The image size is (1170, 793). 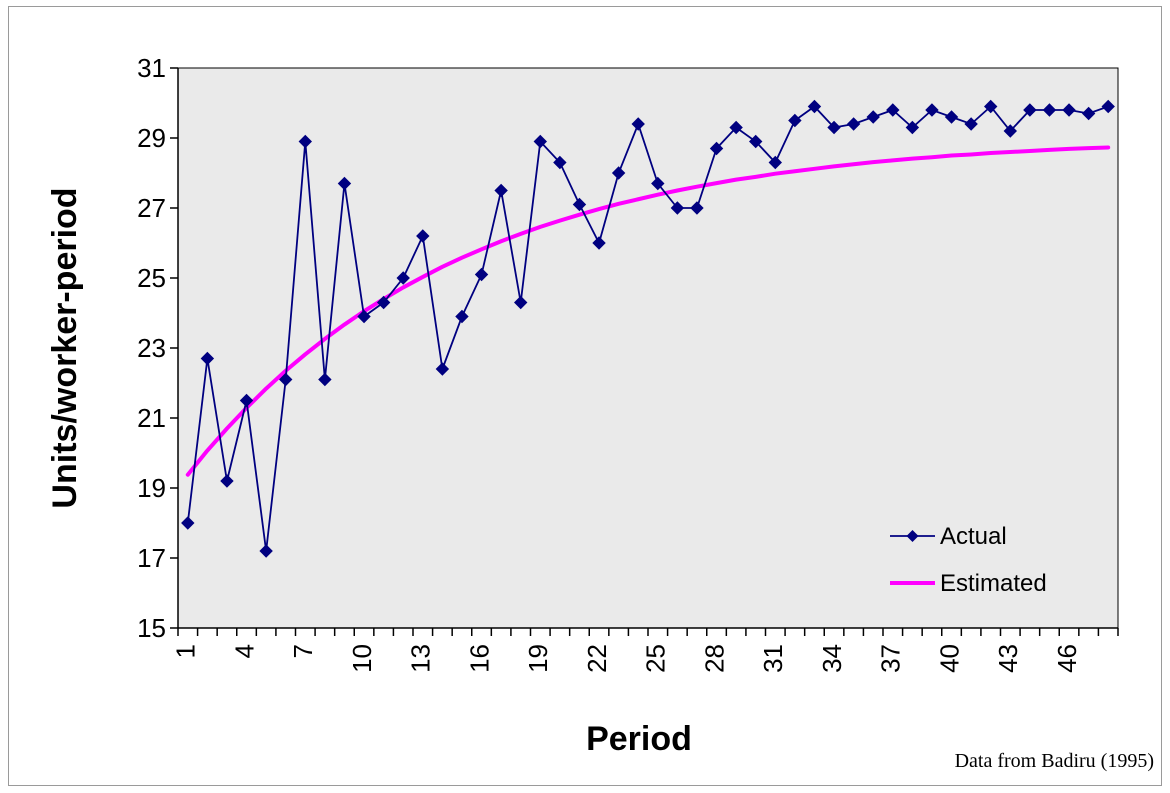 What do you see at coordinates (186, 651) in the screenshot?
I see `x-tick-label: 1` at bounding box center [186, 651].